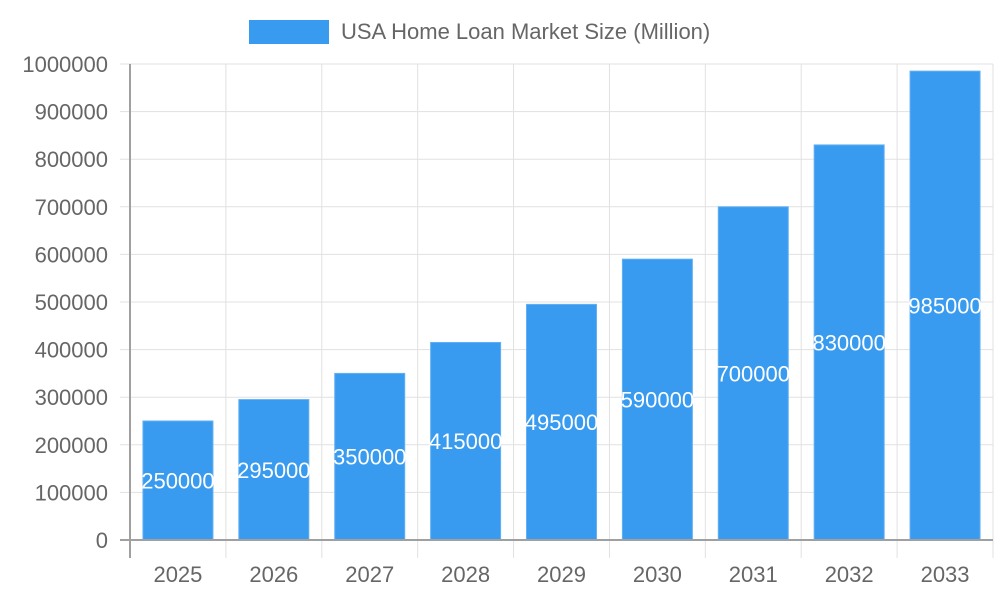 The image size is (1000, 600). I want to click on bar-2026, so click(274, 470).